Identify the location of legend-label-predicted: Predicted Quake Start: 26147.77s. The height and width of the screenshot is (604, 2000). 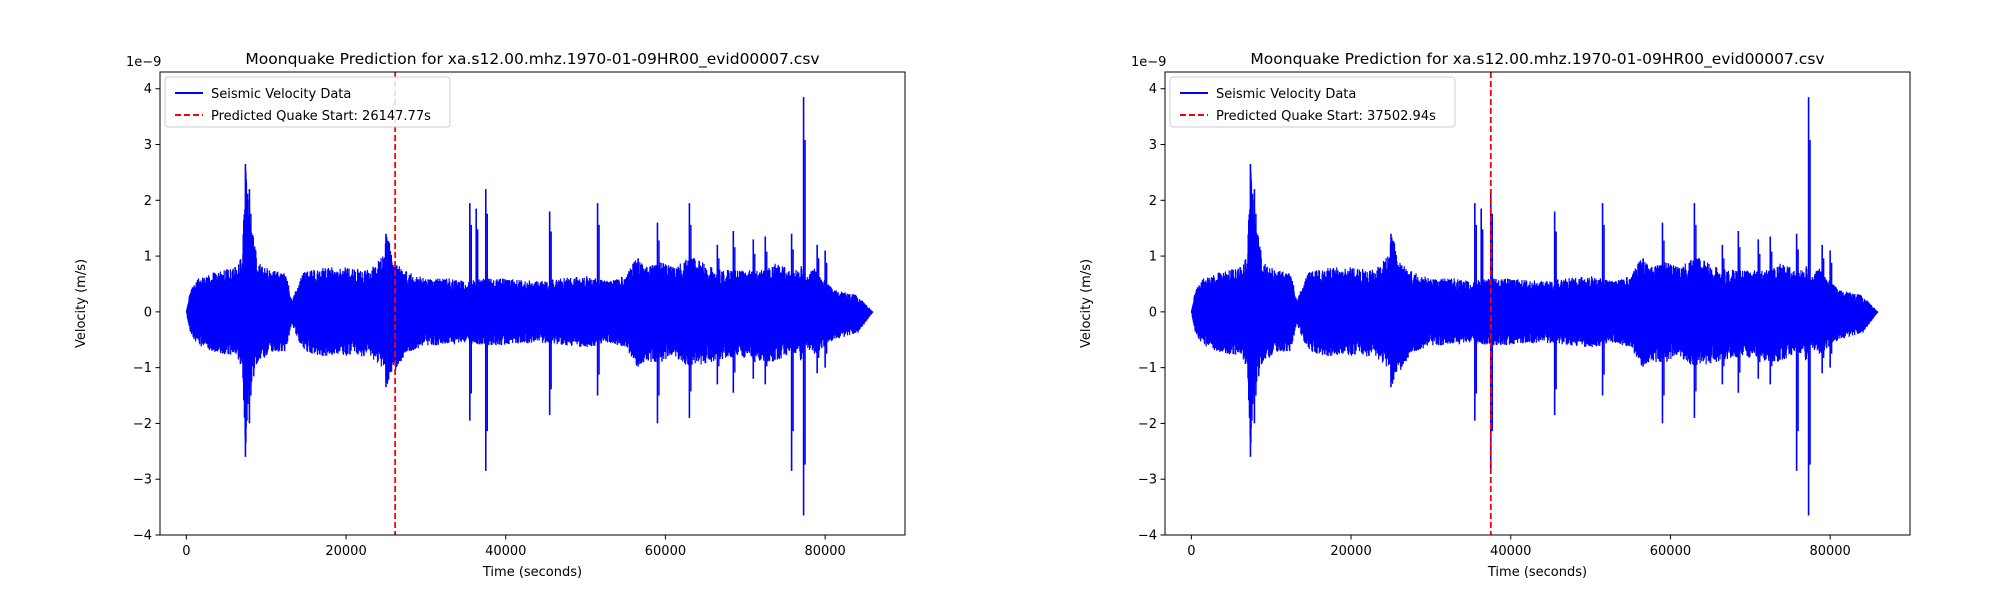
(321, 116).